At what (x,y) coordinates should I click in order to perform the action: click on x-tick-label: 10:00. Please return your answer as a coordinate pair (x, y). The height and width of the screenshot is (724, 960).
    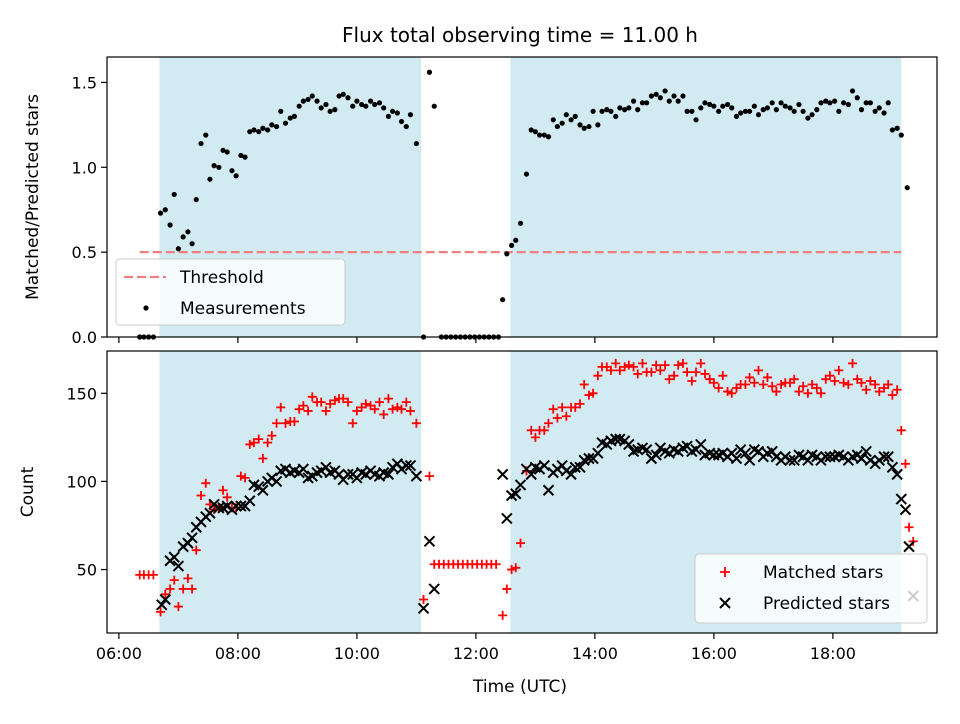
    Looking at the image, I should click on (357, 653).